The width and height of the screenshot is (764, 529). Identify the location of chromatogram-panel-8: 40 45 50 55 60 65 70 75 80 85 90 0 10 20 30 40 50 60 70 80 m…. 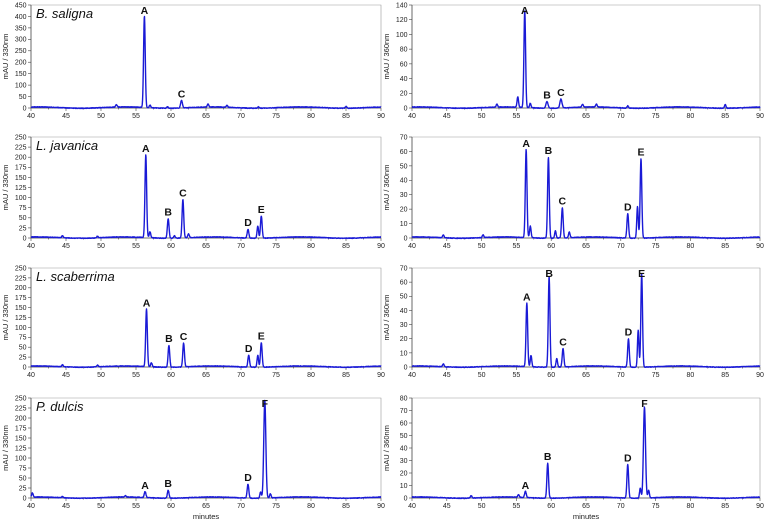
(573, 458).